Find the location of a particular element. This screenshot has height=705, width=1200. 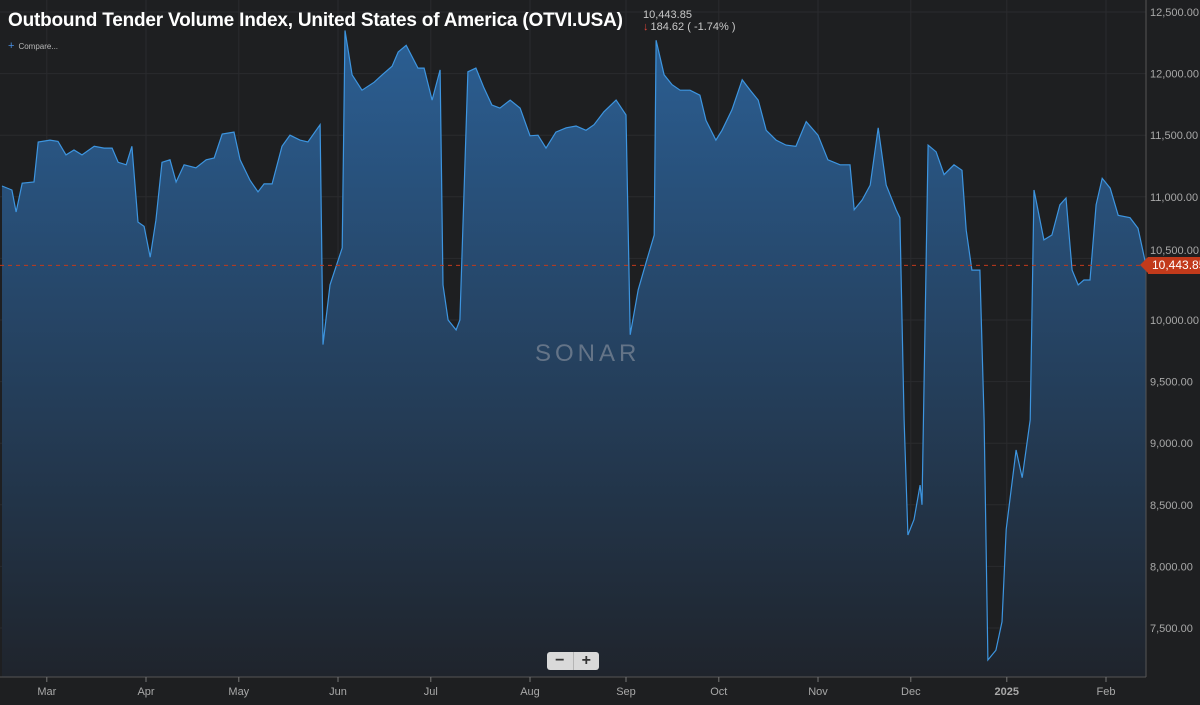

last-value-badge: 10,443.85 is located at coordinates (1169, 265).